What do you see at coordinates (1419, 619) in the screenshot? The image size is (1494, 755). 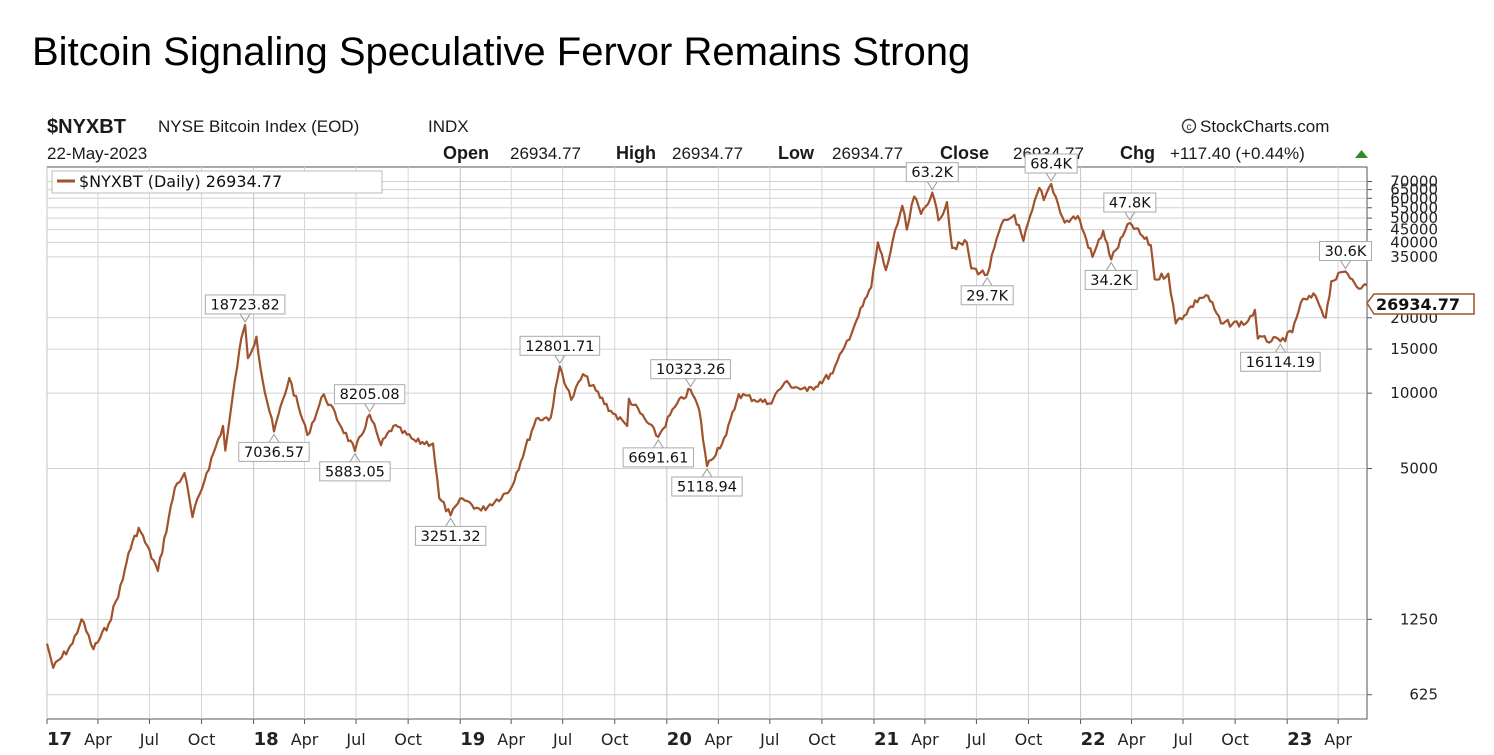 I see `y-tick-label: 1250` at bounding box center [1419, 619].